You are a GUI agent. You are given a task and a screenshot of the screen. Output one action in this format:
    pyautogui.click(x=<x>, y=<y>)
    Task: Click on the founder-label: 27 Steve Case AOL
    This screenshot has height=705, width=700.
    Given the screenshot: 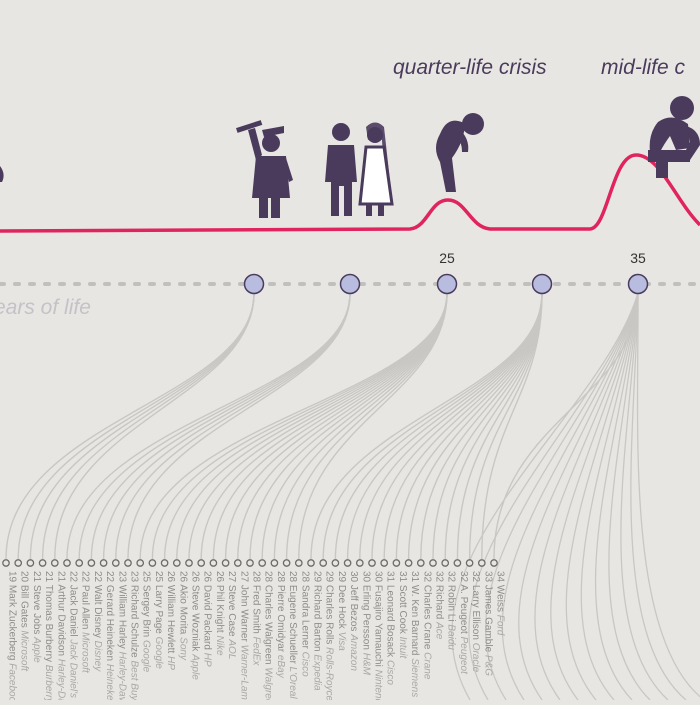 What is the action you would take?
    pyautogui.click(x=231, y=615)
    